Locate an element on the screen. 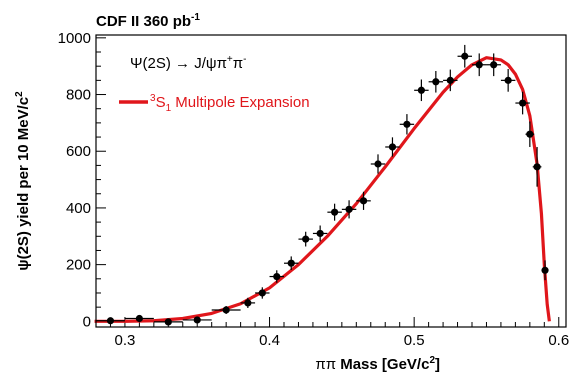 The height and width of the screenshot is (377, 580). legend-process-superscript-1: + is located at coordinates (230, 59).